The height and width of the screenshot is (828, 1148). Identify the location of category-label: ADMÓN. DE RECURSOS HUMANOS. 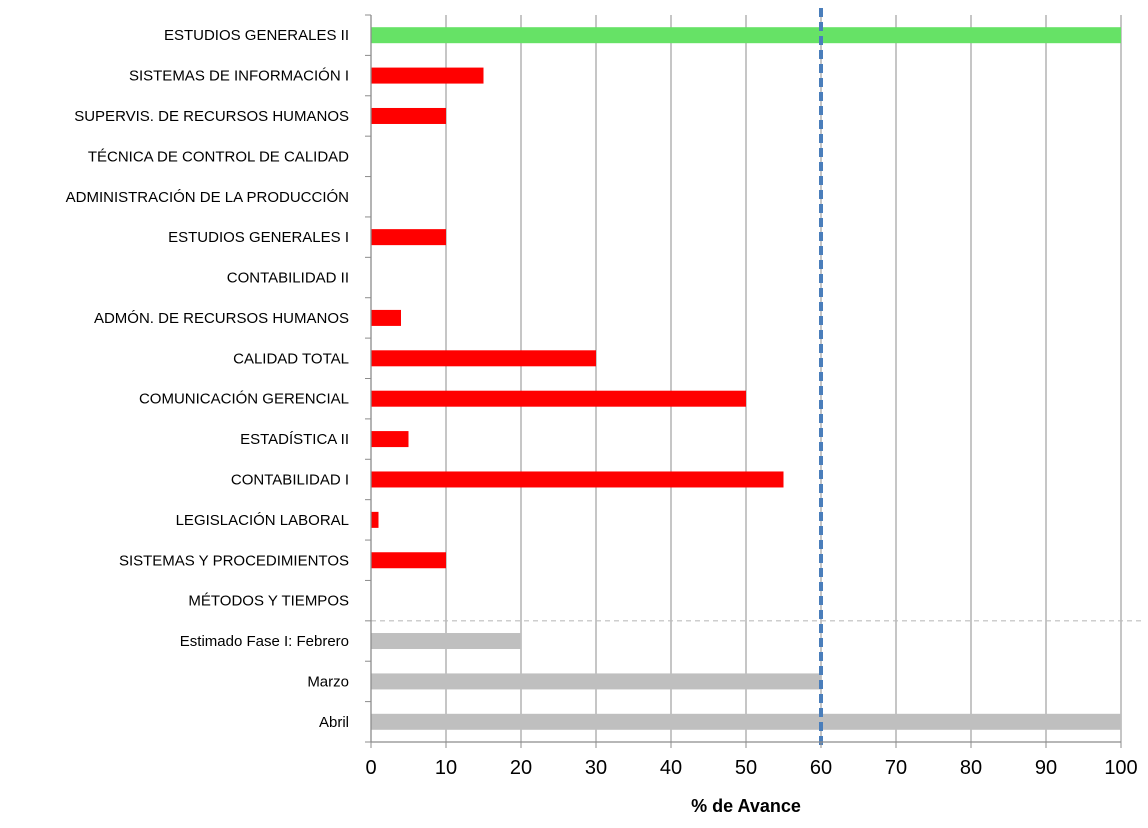
(221, 318).